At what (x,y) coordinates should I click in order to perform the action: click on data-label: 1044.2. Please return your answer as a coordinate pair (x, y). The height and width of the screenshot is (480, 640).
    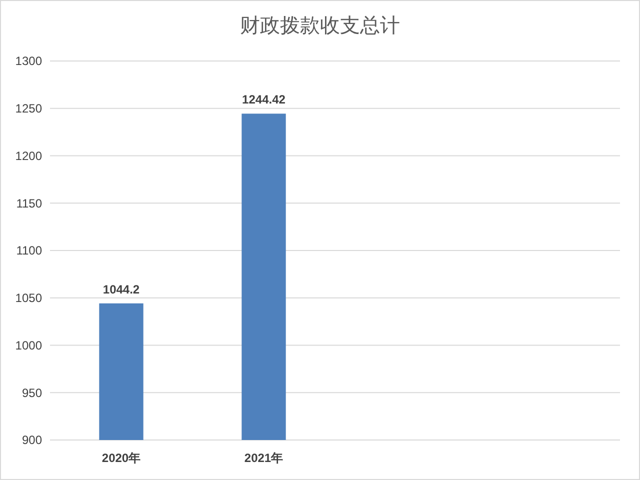
    Looking at the image, I should click on (121, 289).